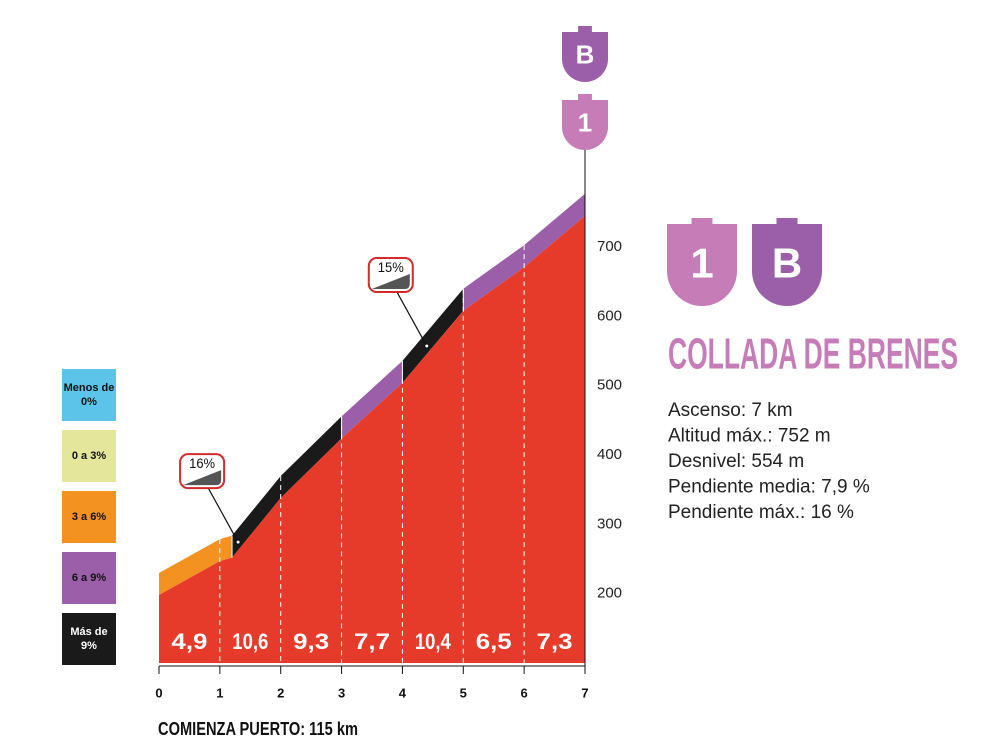 This screenshot has height=755, width=986. What do you see at coordinates (403, 692) in the screenshot?
I see `x-tick-label: 4` at bounding box center [403, 692].